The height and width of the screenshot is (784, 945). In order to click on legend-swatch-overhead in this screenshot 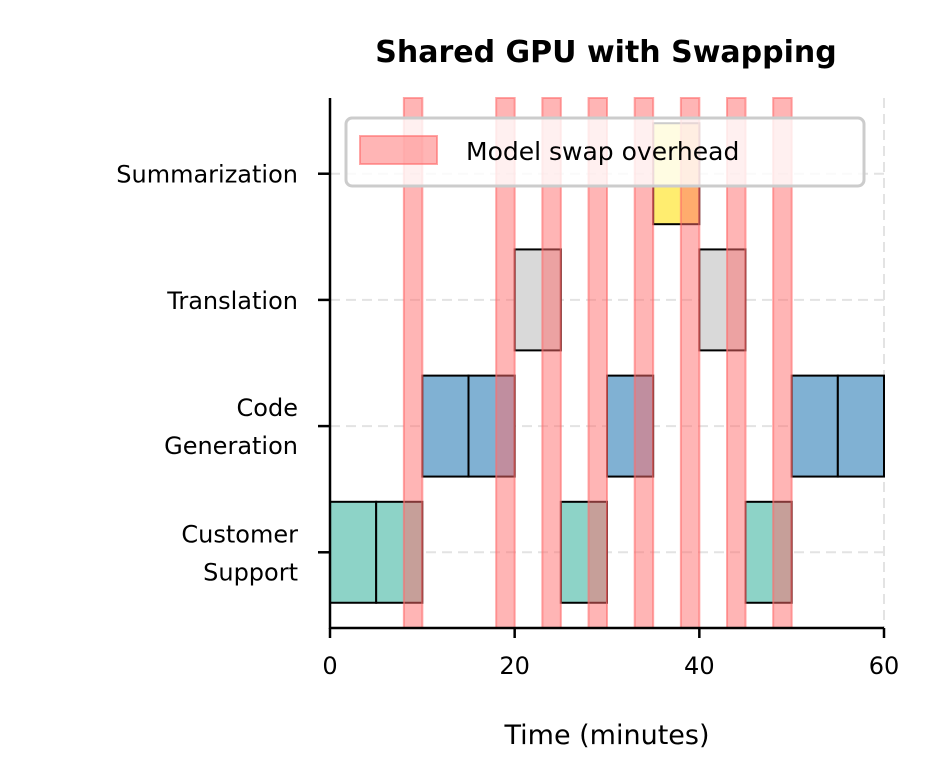, I will do `click(398, 150)`.